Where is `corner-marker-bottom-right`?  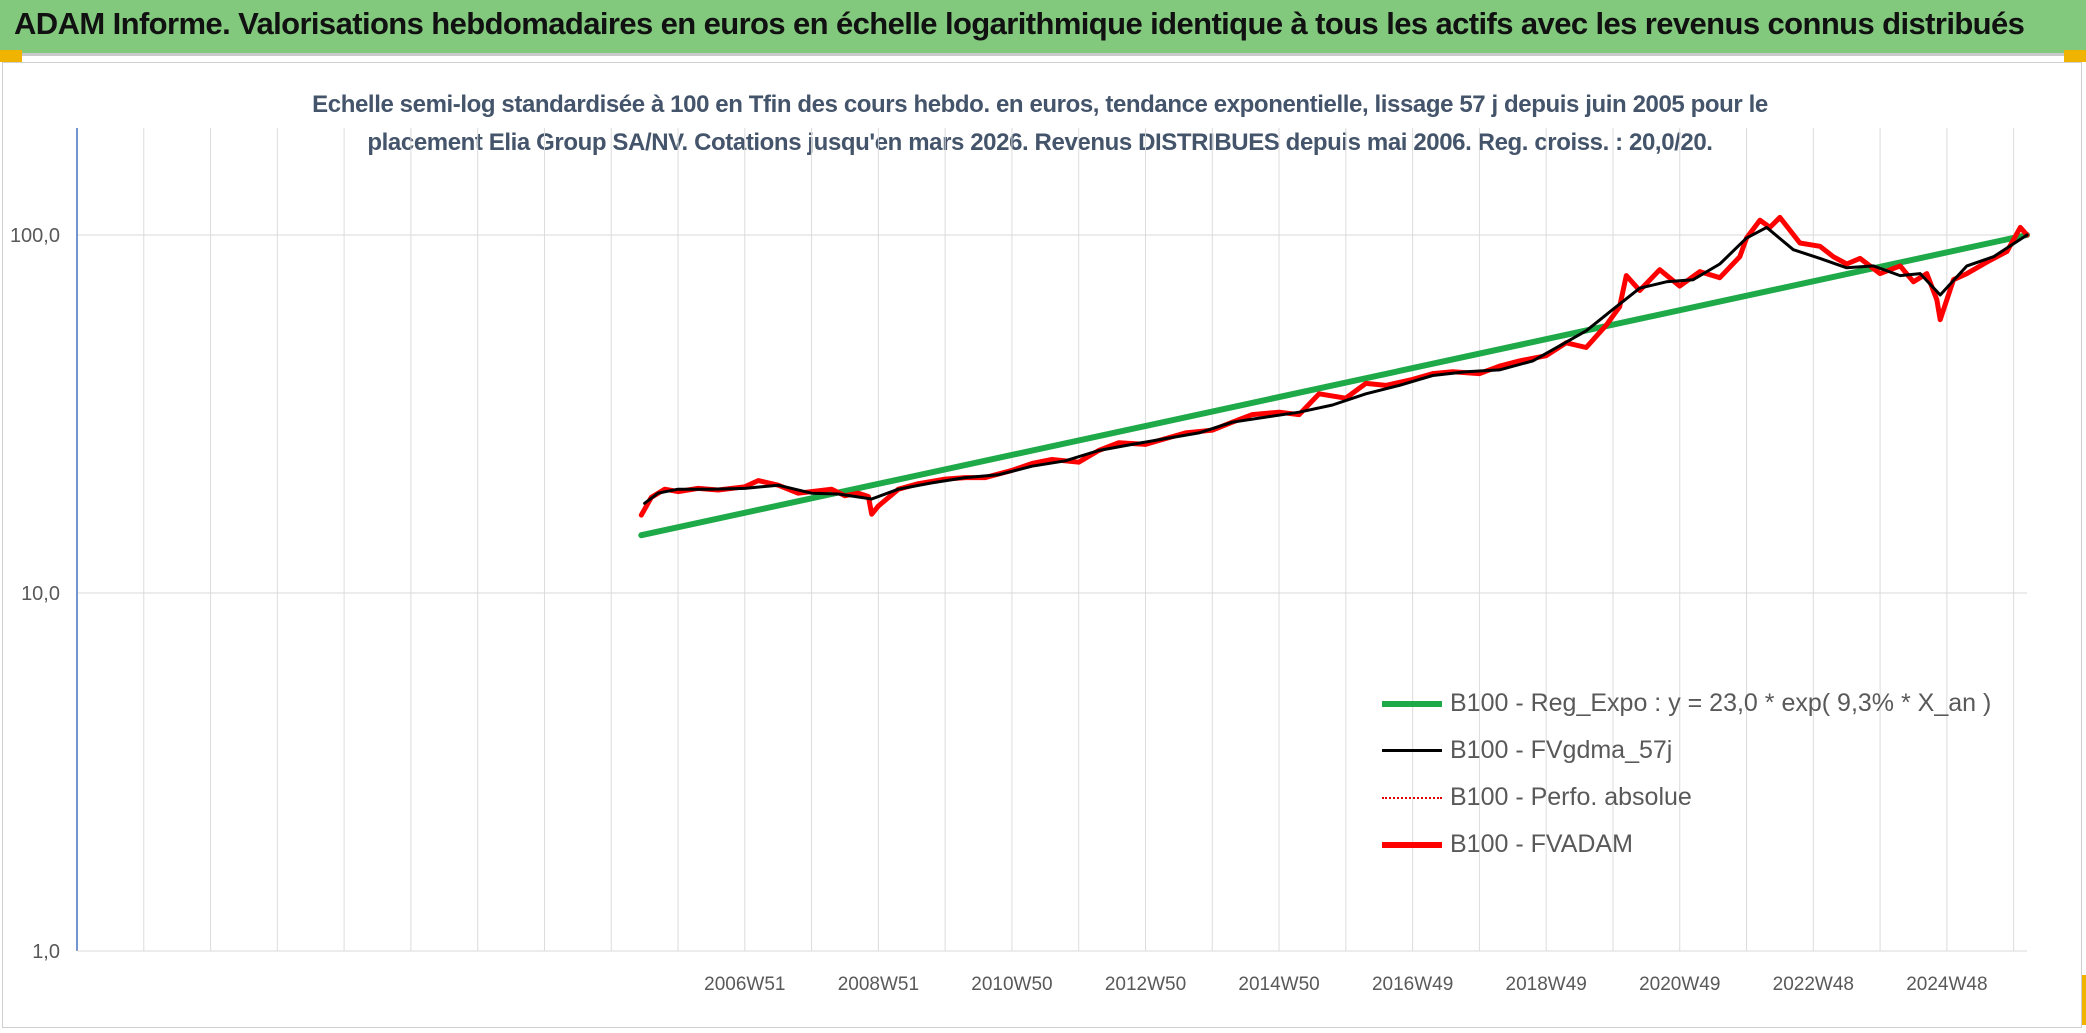 corner-marker-bottom-right is located at coordinates (2083, 1000).